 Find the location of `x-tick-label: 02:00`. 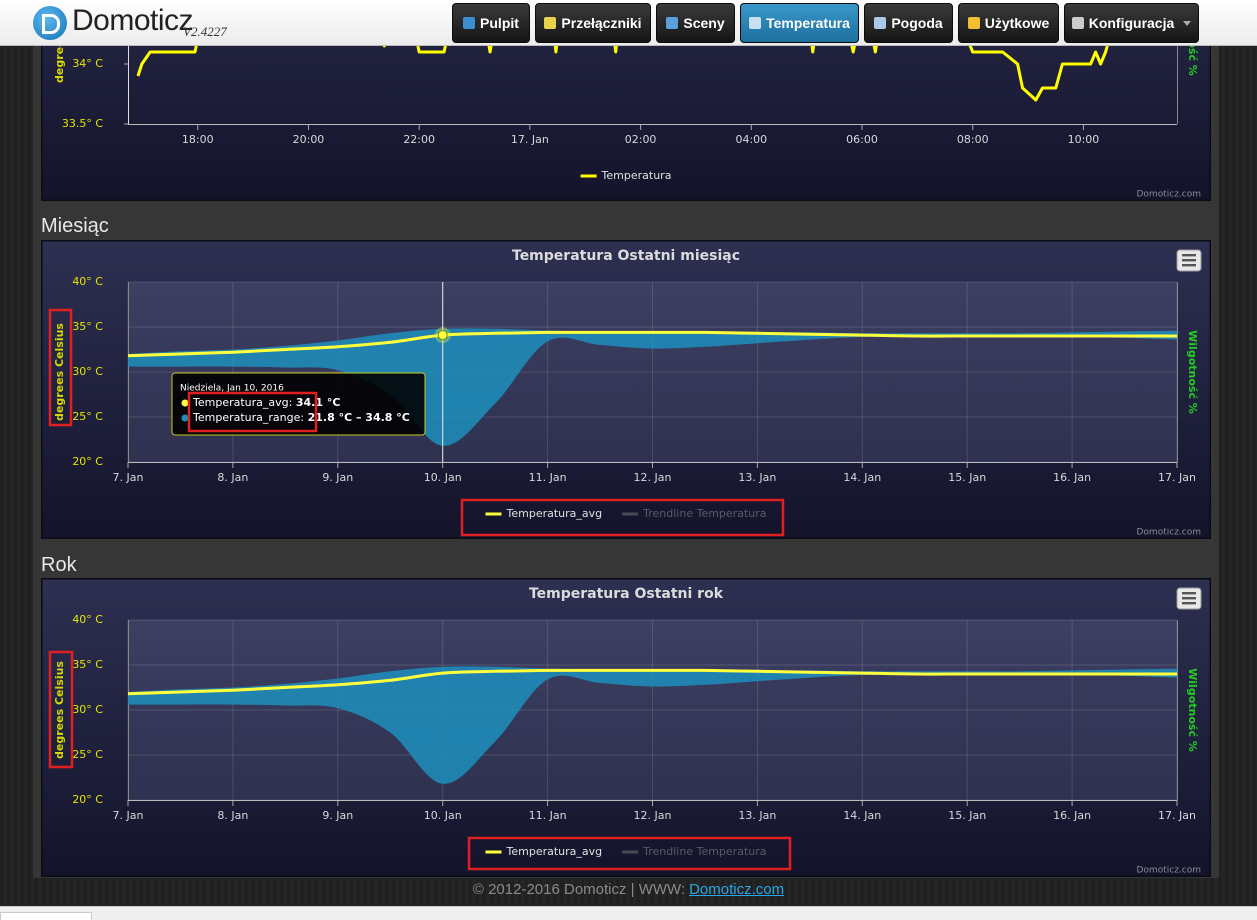

x-tick-label: 02:00 is located at coordinates (641, 139).